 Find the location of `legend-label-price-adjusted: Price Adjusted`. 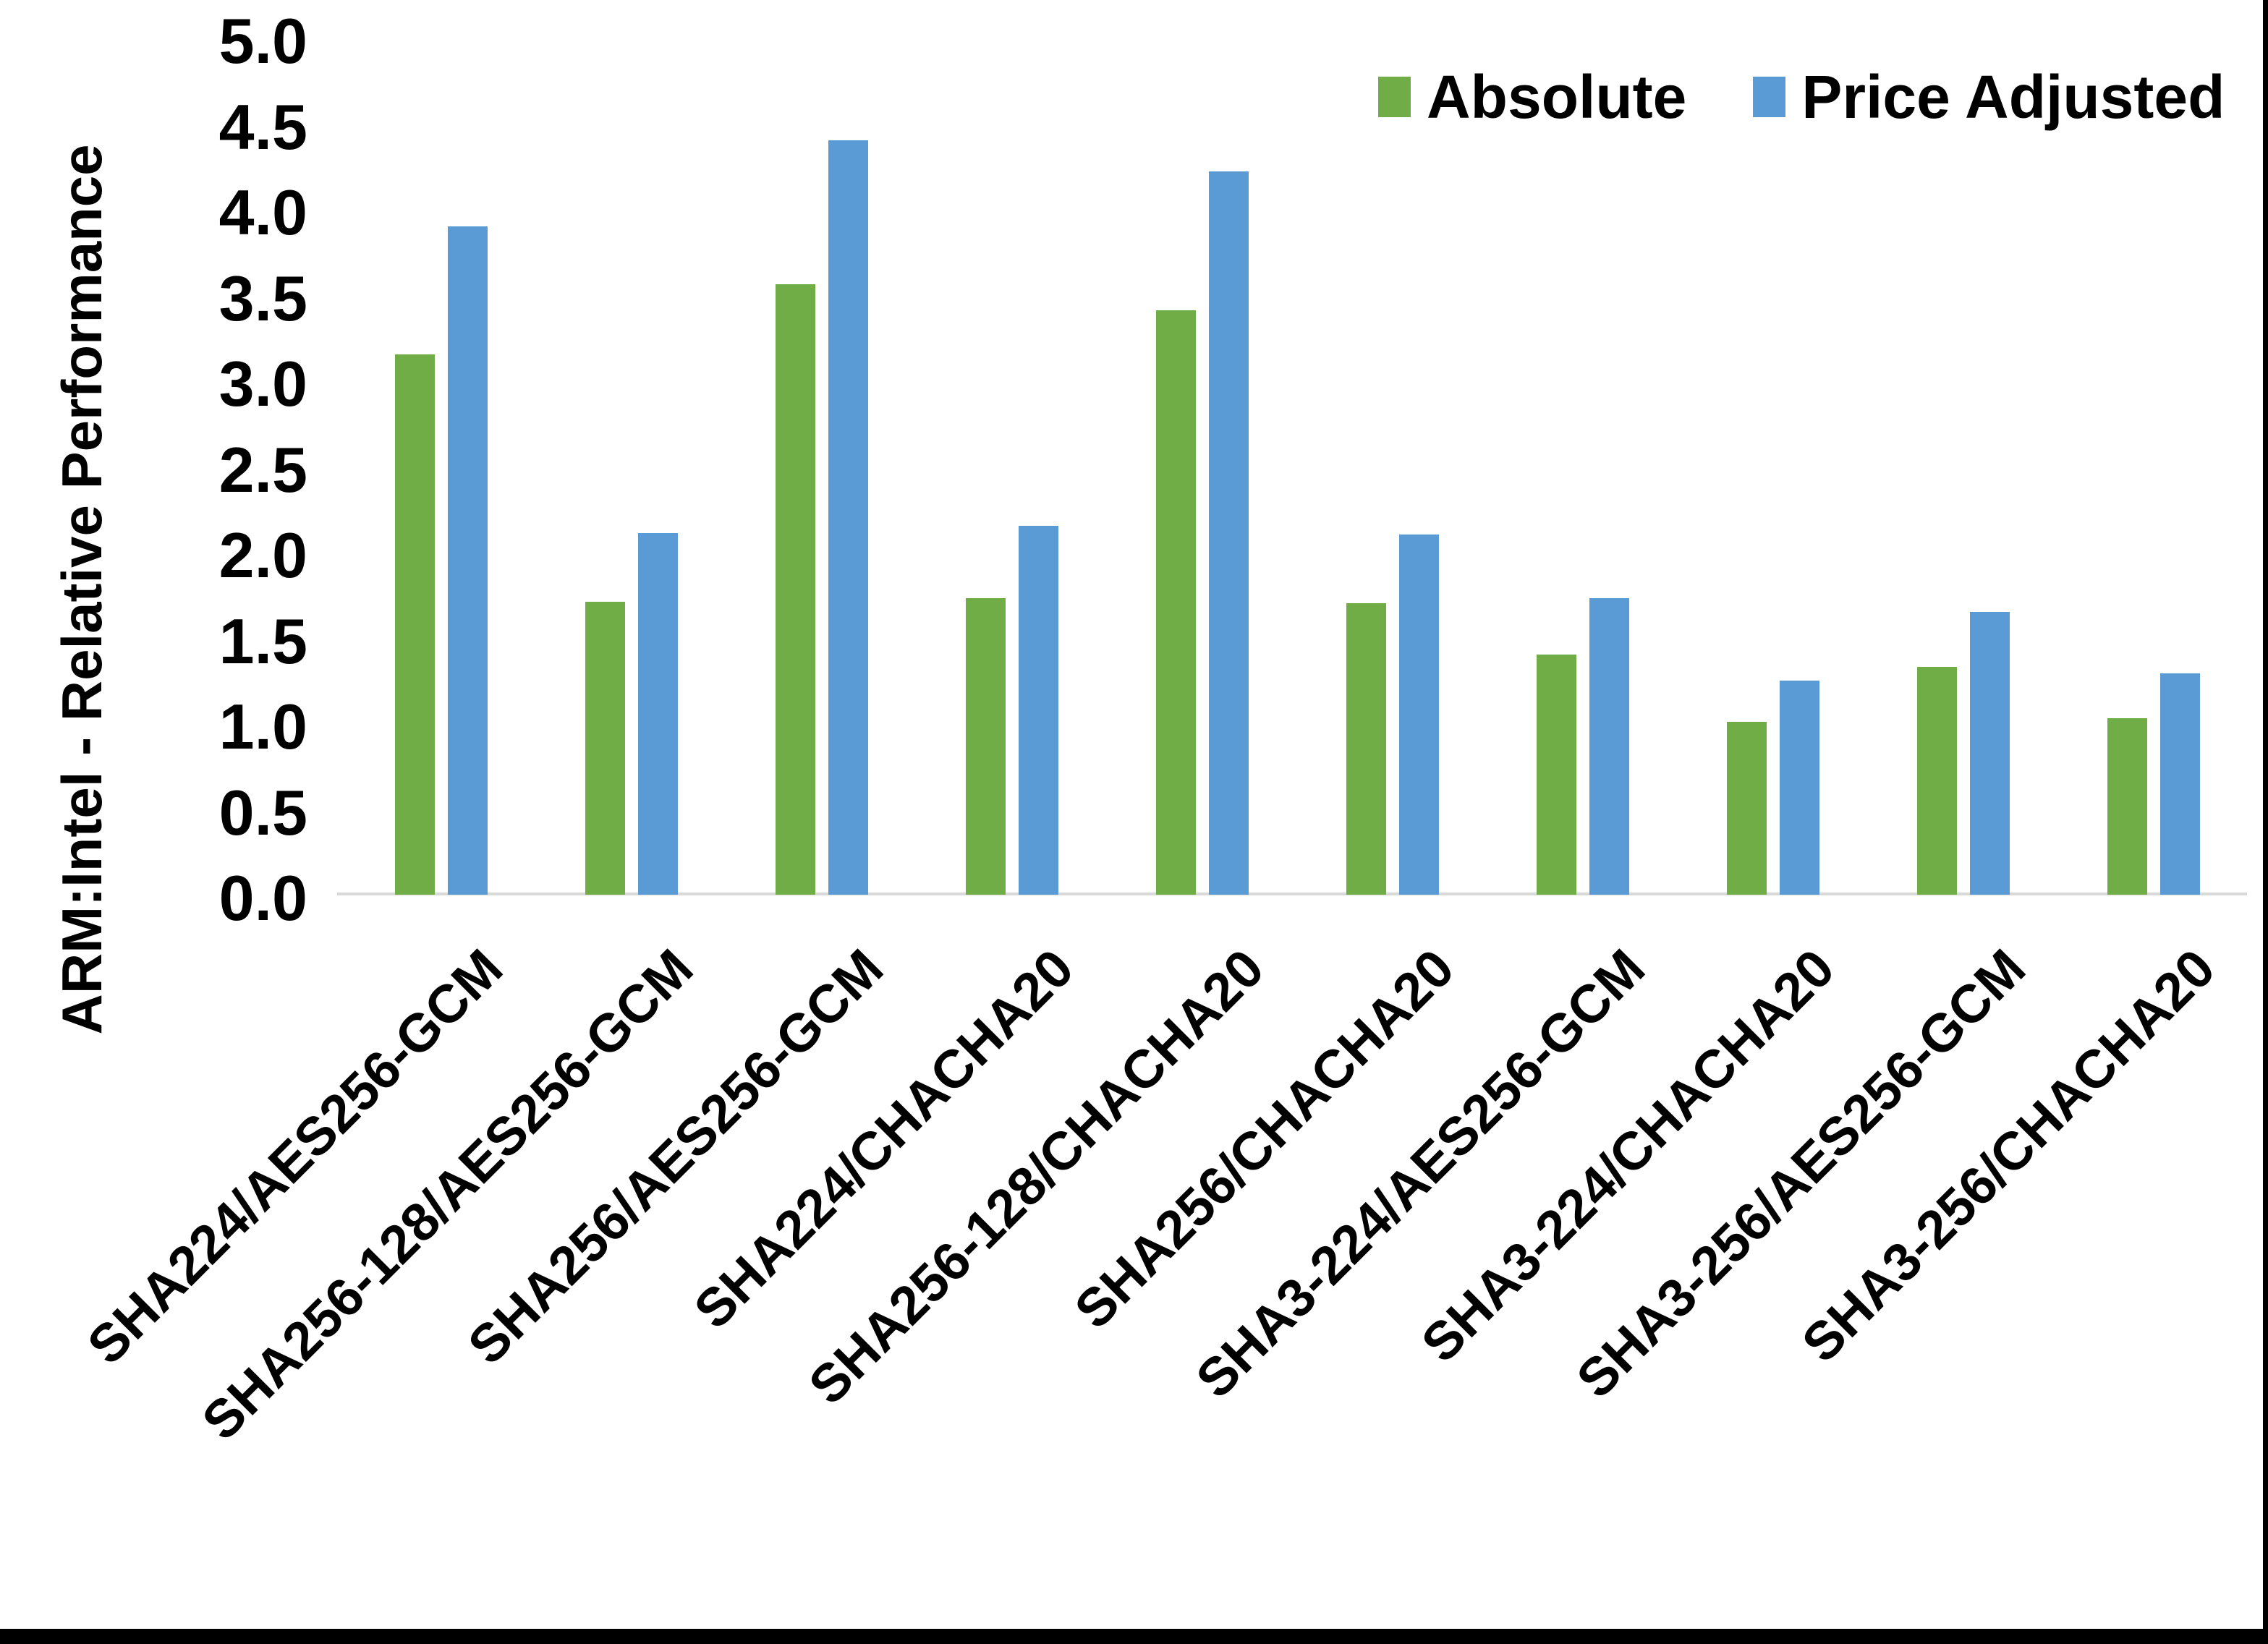

legend-label-price-adjusted: Price Adjusted is located at coordinates (2013, 97).